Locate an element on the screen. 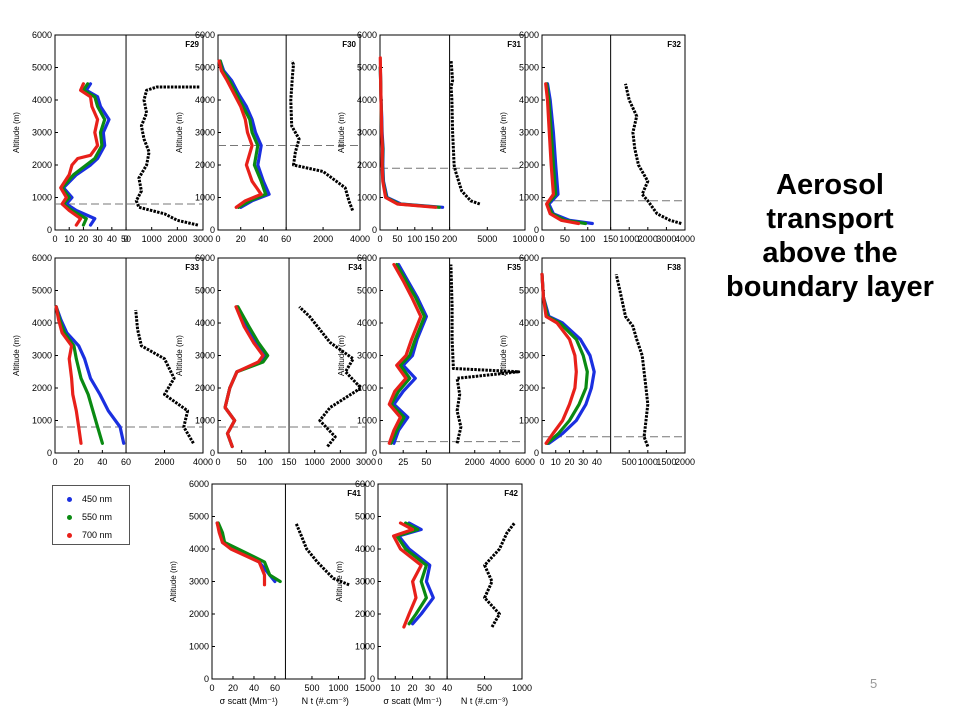 The width and height of the screenshot is (960, 720). x-tick-label: 5000 is located at coordinates (487, 239).